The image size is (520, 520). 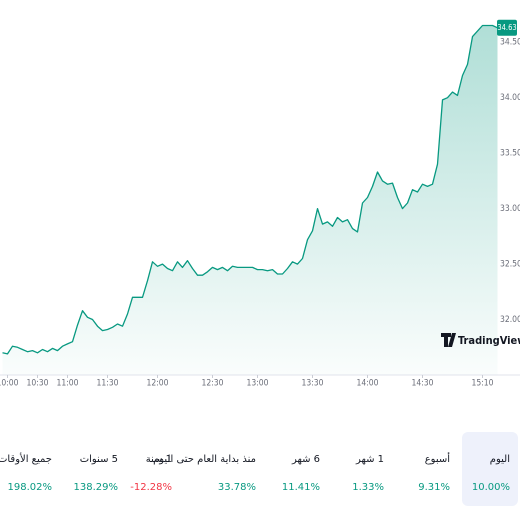 What do you see at coordinates (236, 487) in the screenshot?
I see `period-change: 33.78%` at bounding box center [236, 487].